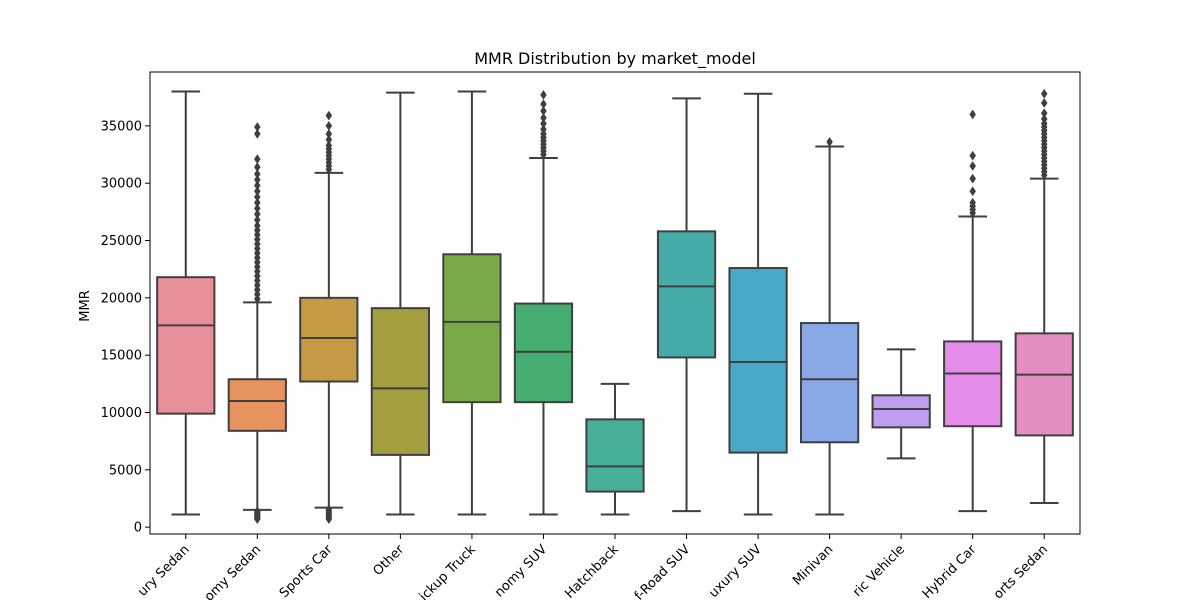 The image size is (1200, 600). Describe the element at coordinates (663, 571) in the screenshot. I see `x-tick-label: f-Road SUV` at that location.